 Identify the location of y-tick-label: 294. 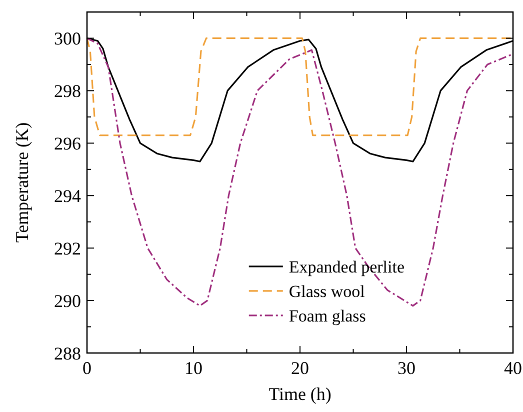
(67, 196).